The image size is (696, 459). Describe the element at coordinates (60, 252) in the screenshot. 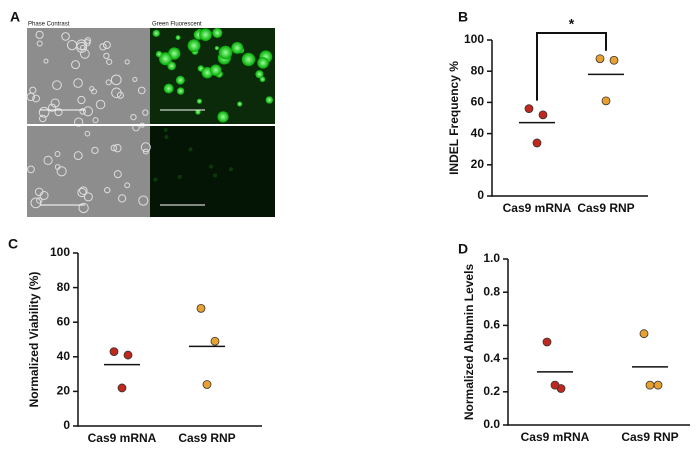

I see `y-tick-label: 100` at that location.